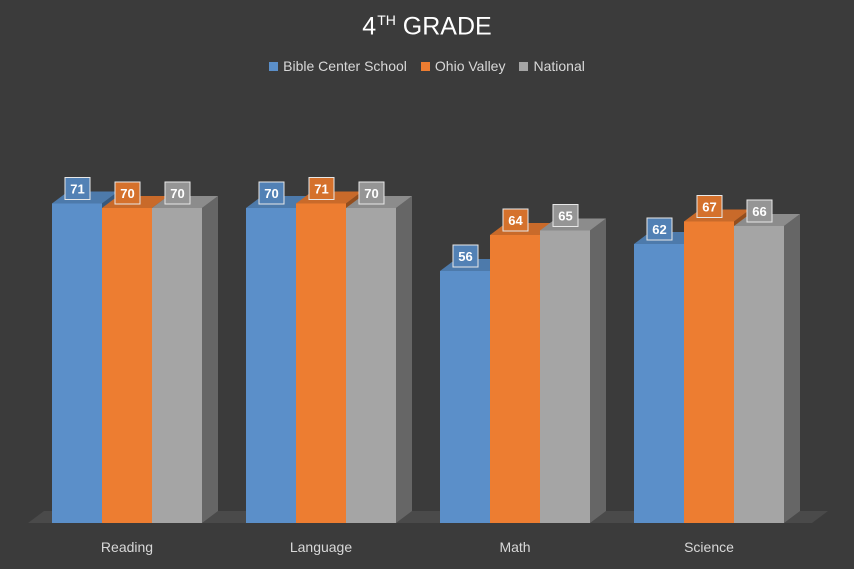 The image size is (854, 569). I want to click on bar-math-ohio-valley, so click(515, 379).